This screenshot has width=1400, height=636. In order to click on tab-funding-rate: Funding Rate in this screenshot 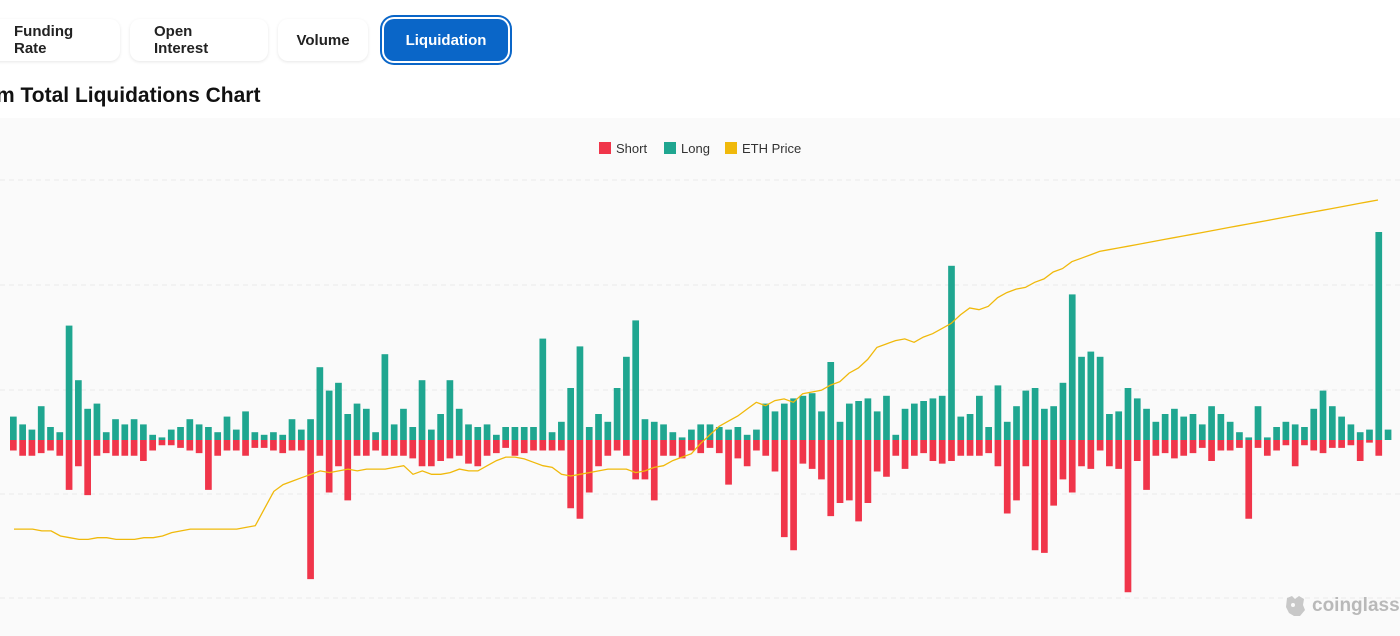, I will do `click(60, 40)`.